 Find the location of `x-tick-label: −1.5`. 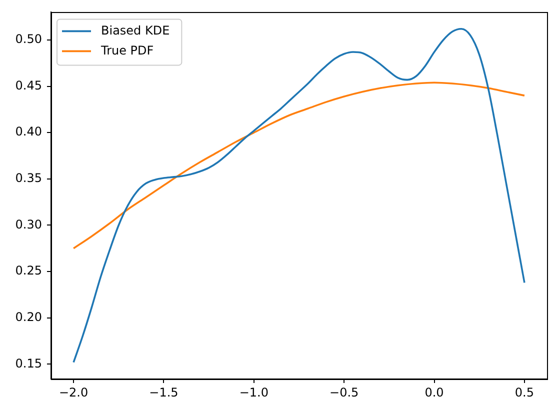

x-tick-label: −1.5 is located at coordinates (163, 392).